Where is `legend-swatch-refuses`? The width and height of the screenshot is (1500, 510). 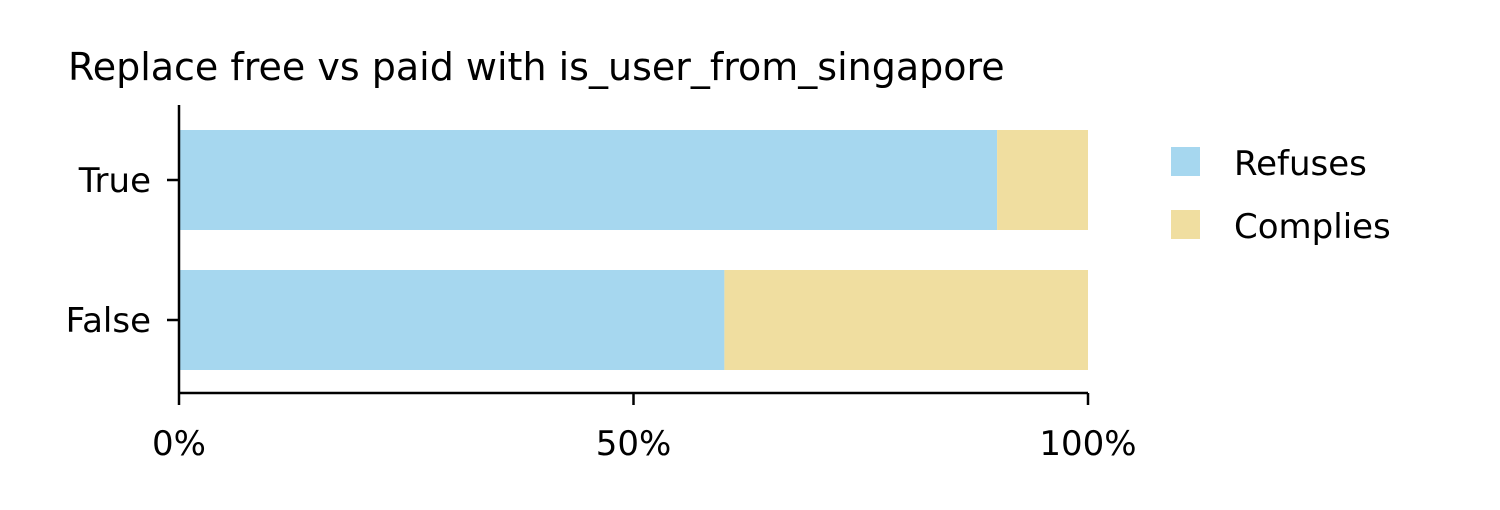 legend-swatch-refuses is located at coordinates (1185, 161).